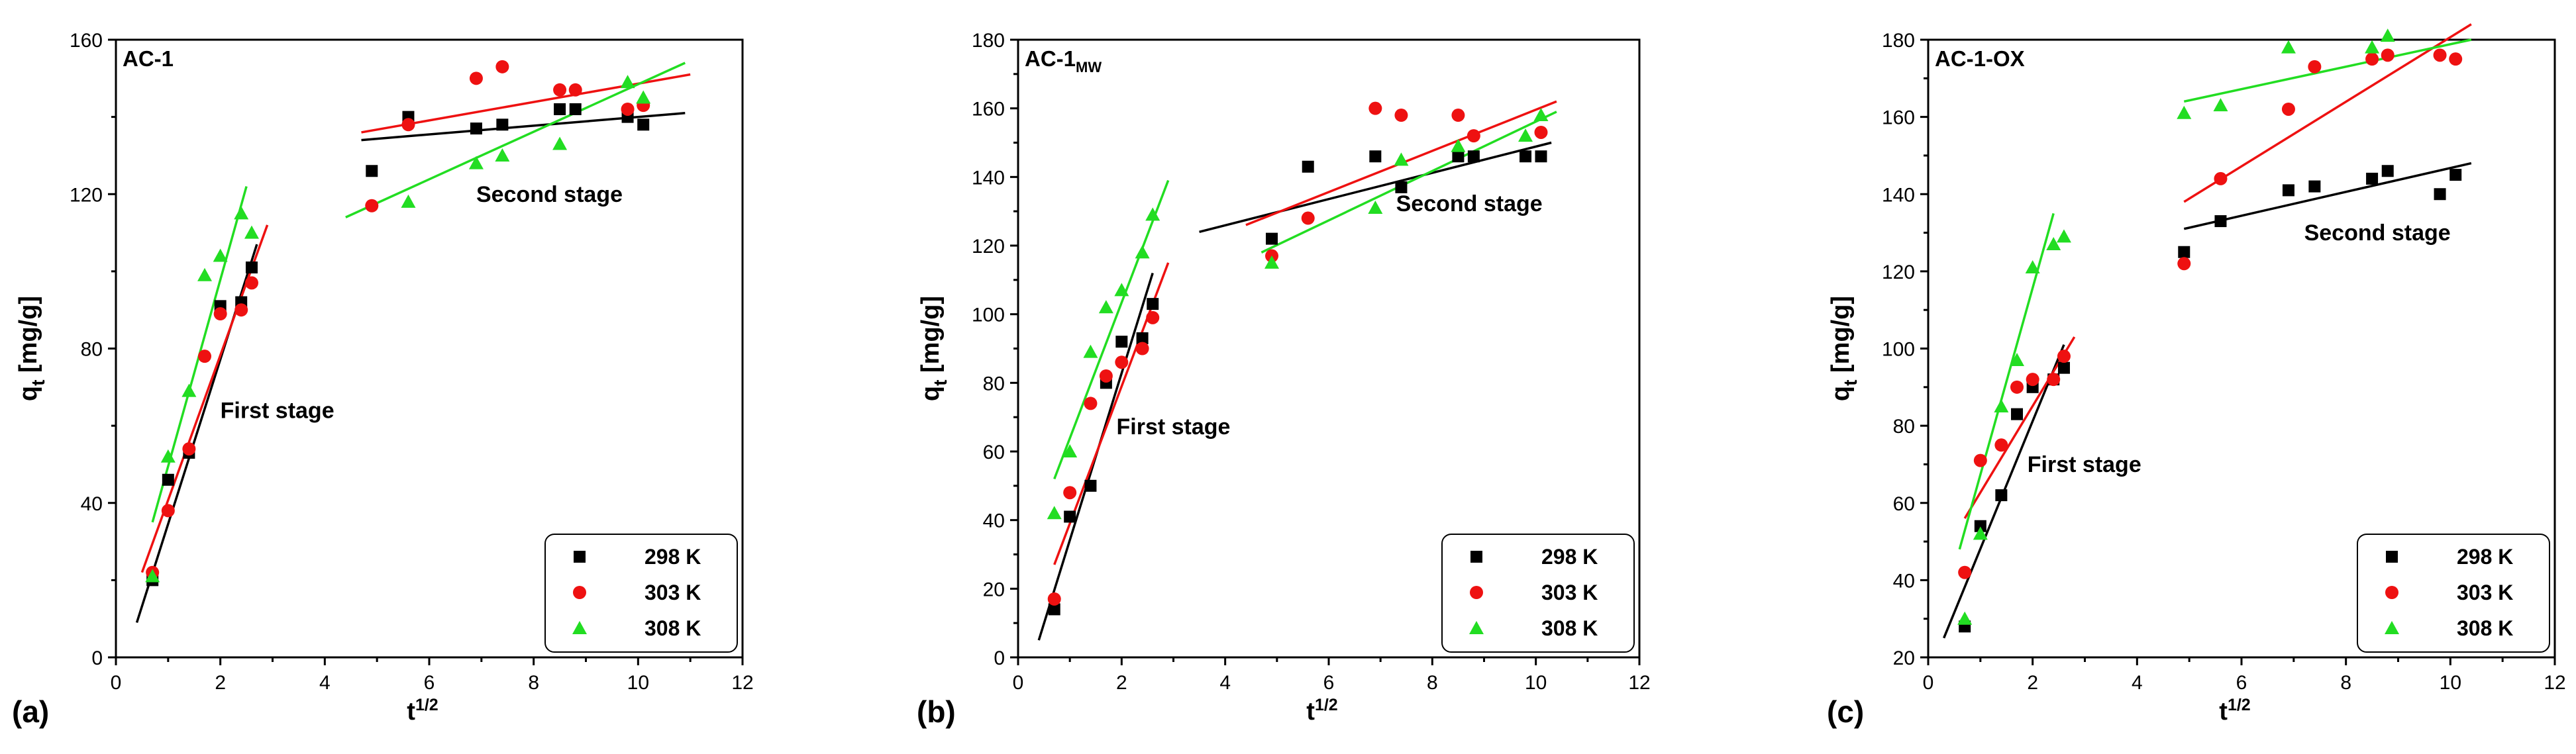 Image resolution: width=2576 pixels, height=754 pixels. I want to click on panel-title: AC-1-OX, so click(1980, 58).